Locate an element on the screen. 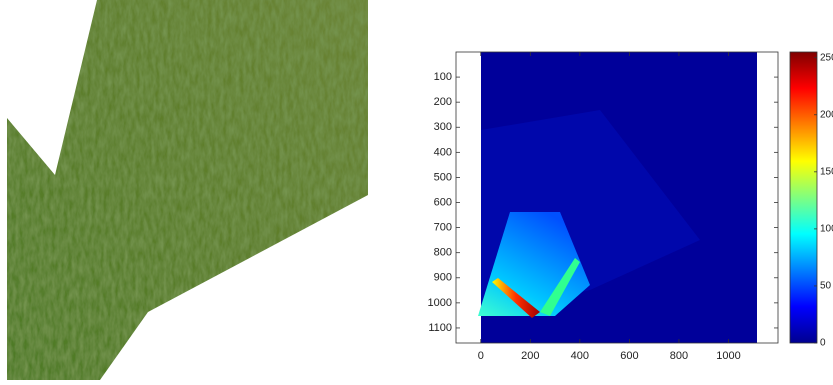  y-tick-label: 600 is located at coordinates (443, 202).